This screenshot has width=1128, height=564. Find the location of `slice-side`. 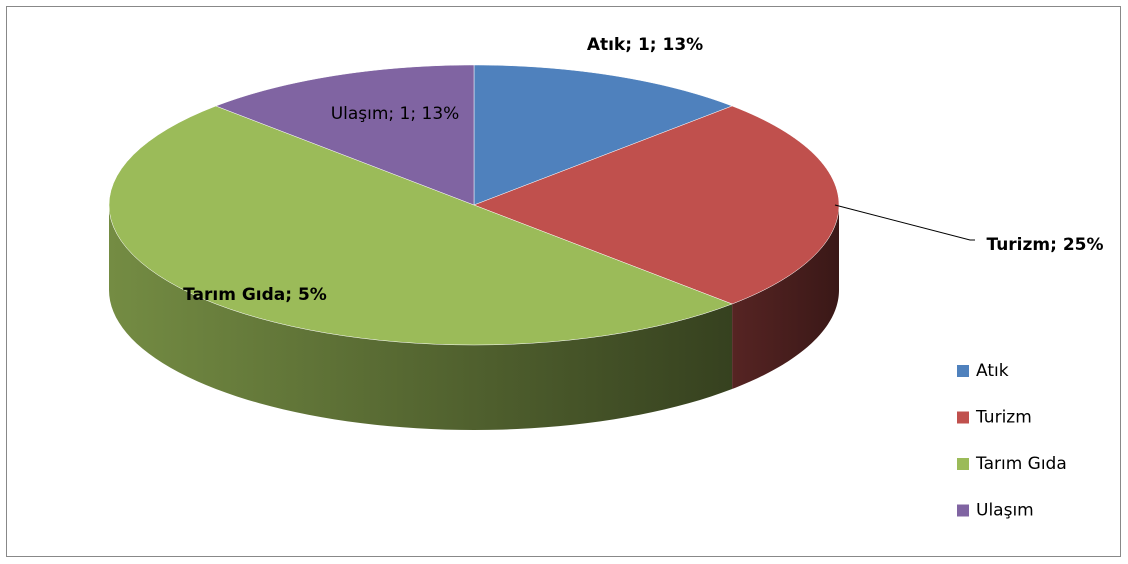

slice-side is located at coordinates (785, 297).